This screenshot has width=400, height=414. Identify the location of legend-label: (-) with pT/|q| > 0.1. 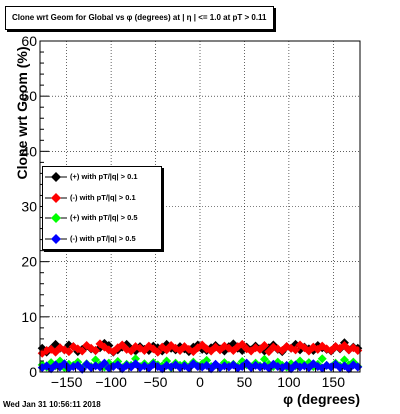
(103, 197).